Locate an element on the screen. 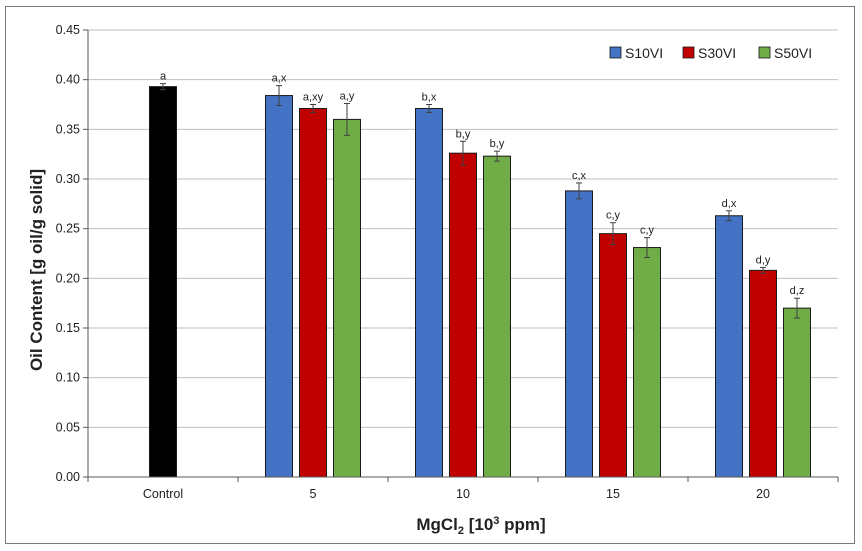 The width and height of the screenshot is (862, 551). x-axis-title-base: MgCl is located at coordinates (437, 524).